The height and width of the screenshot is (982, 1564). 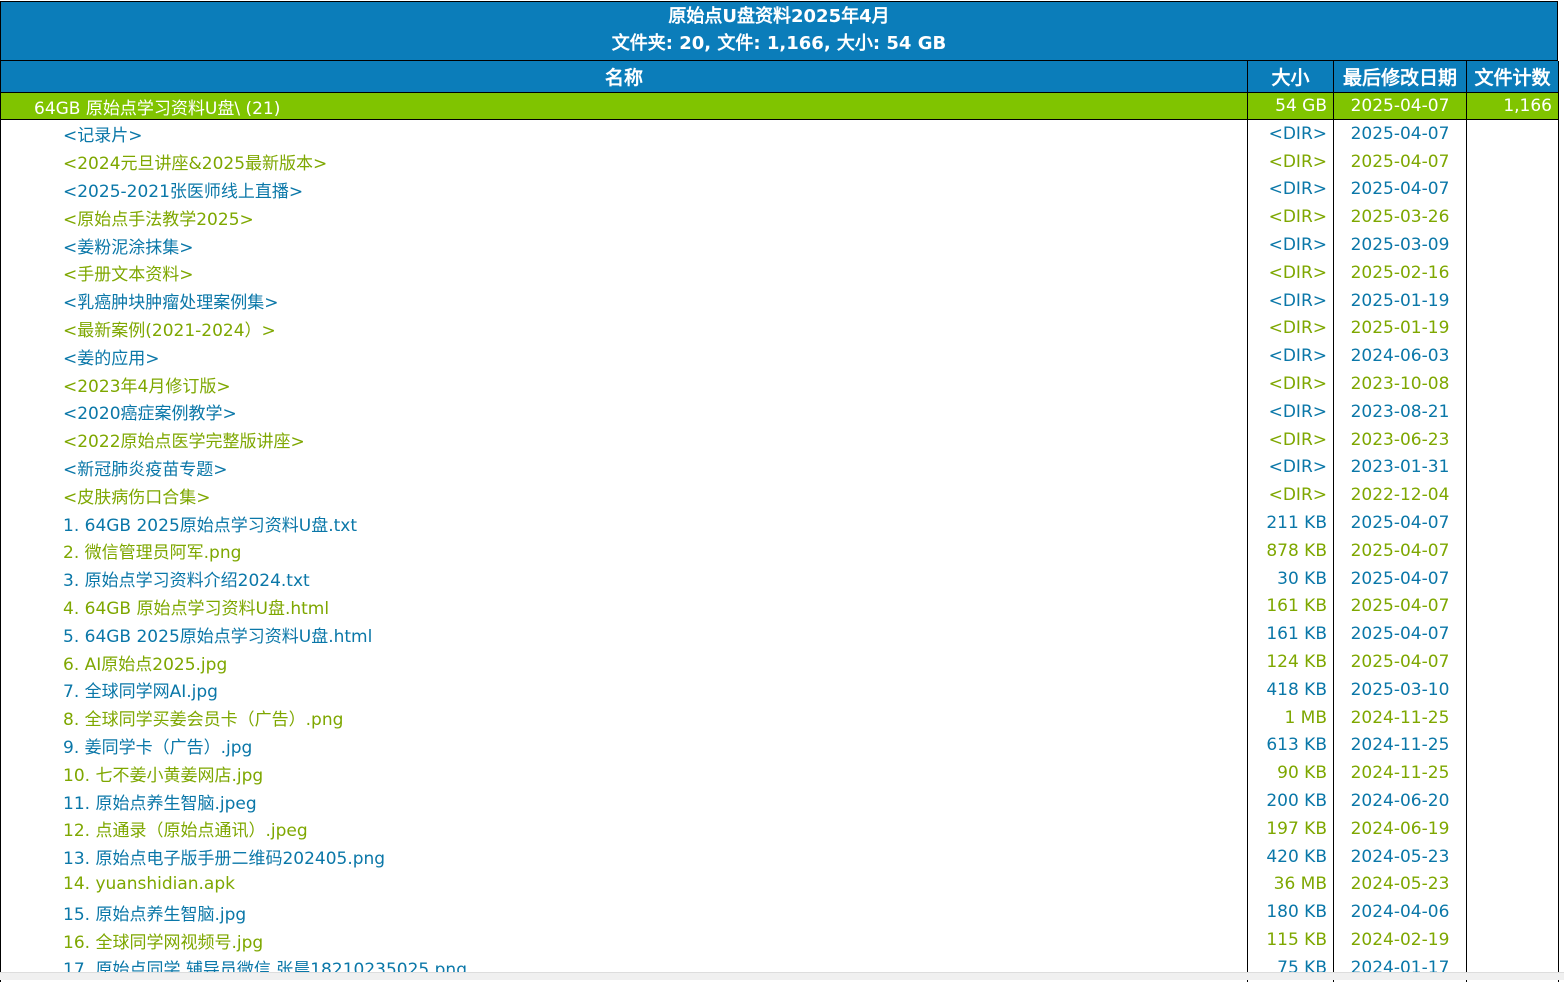 What do you see at coordinates (1290, 884) in the screenshot?
I see `cell-size: 36 MB` at bounding box center [1290, 884].